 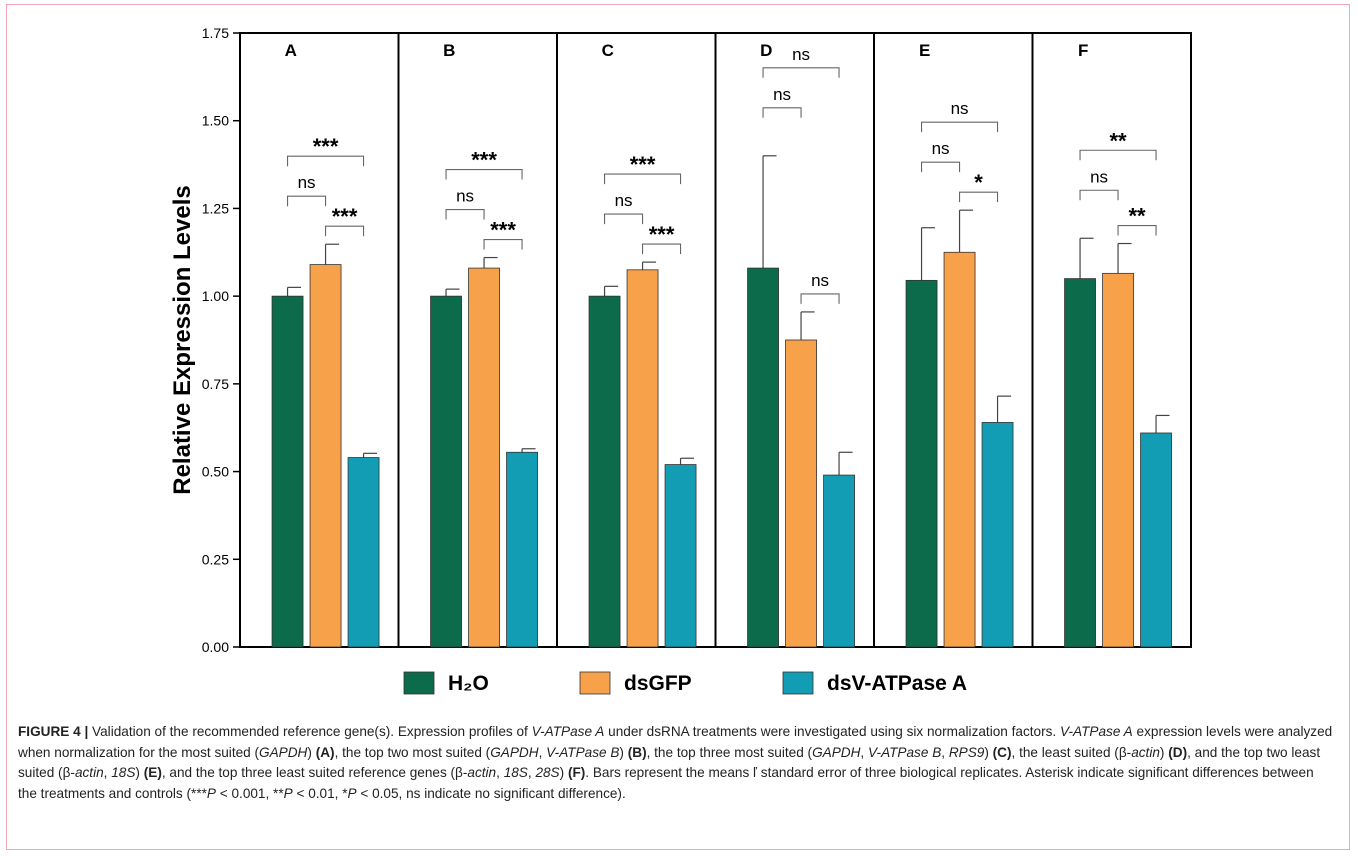 What do you see at coordinates (924, 50) in the screenshot?
I see `panel-label: E` at bounding box center [924, 50].